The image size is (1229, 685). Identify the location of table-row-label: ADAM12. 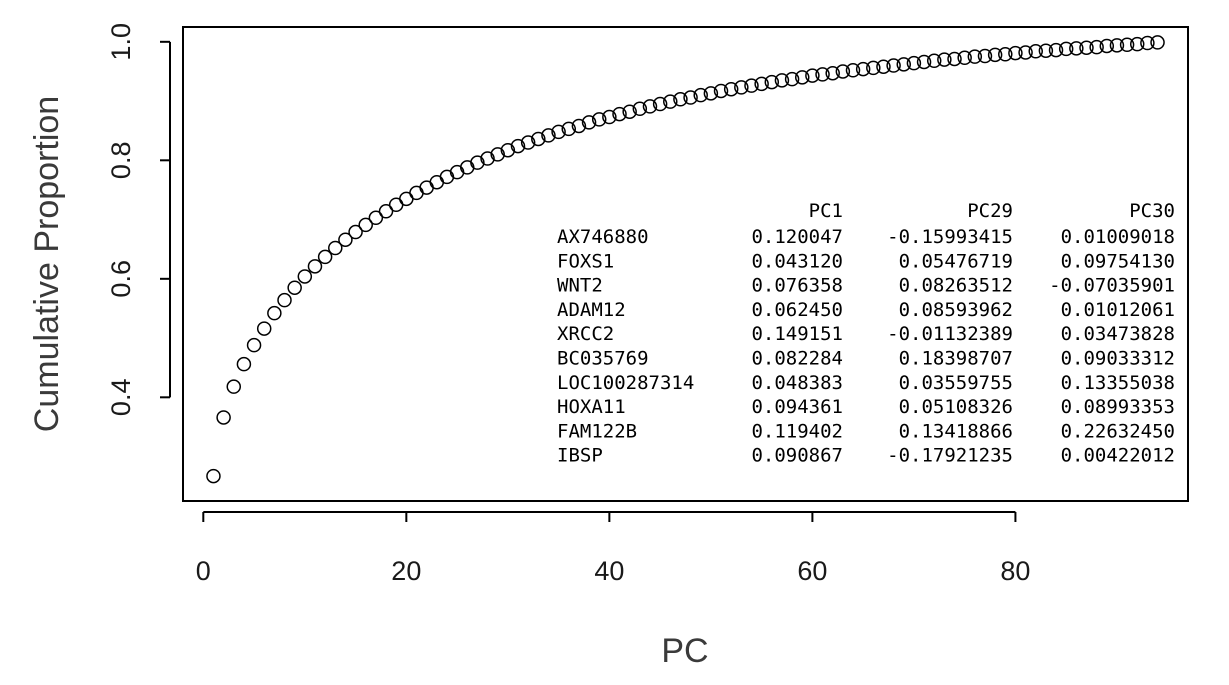
(591, 310).